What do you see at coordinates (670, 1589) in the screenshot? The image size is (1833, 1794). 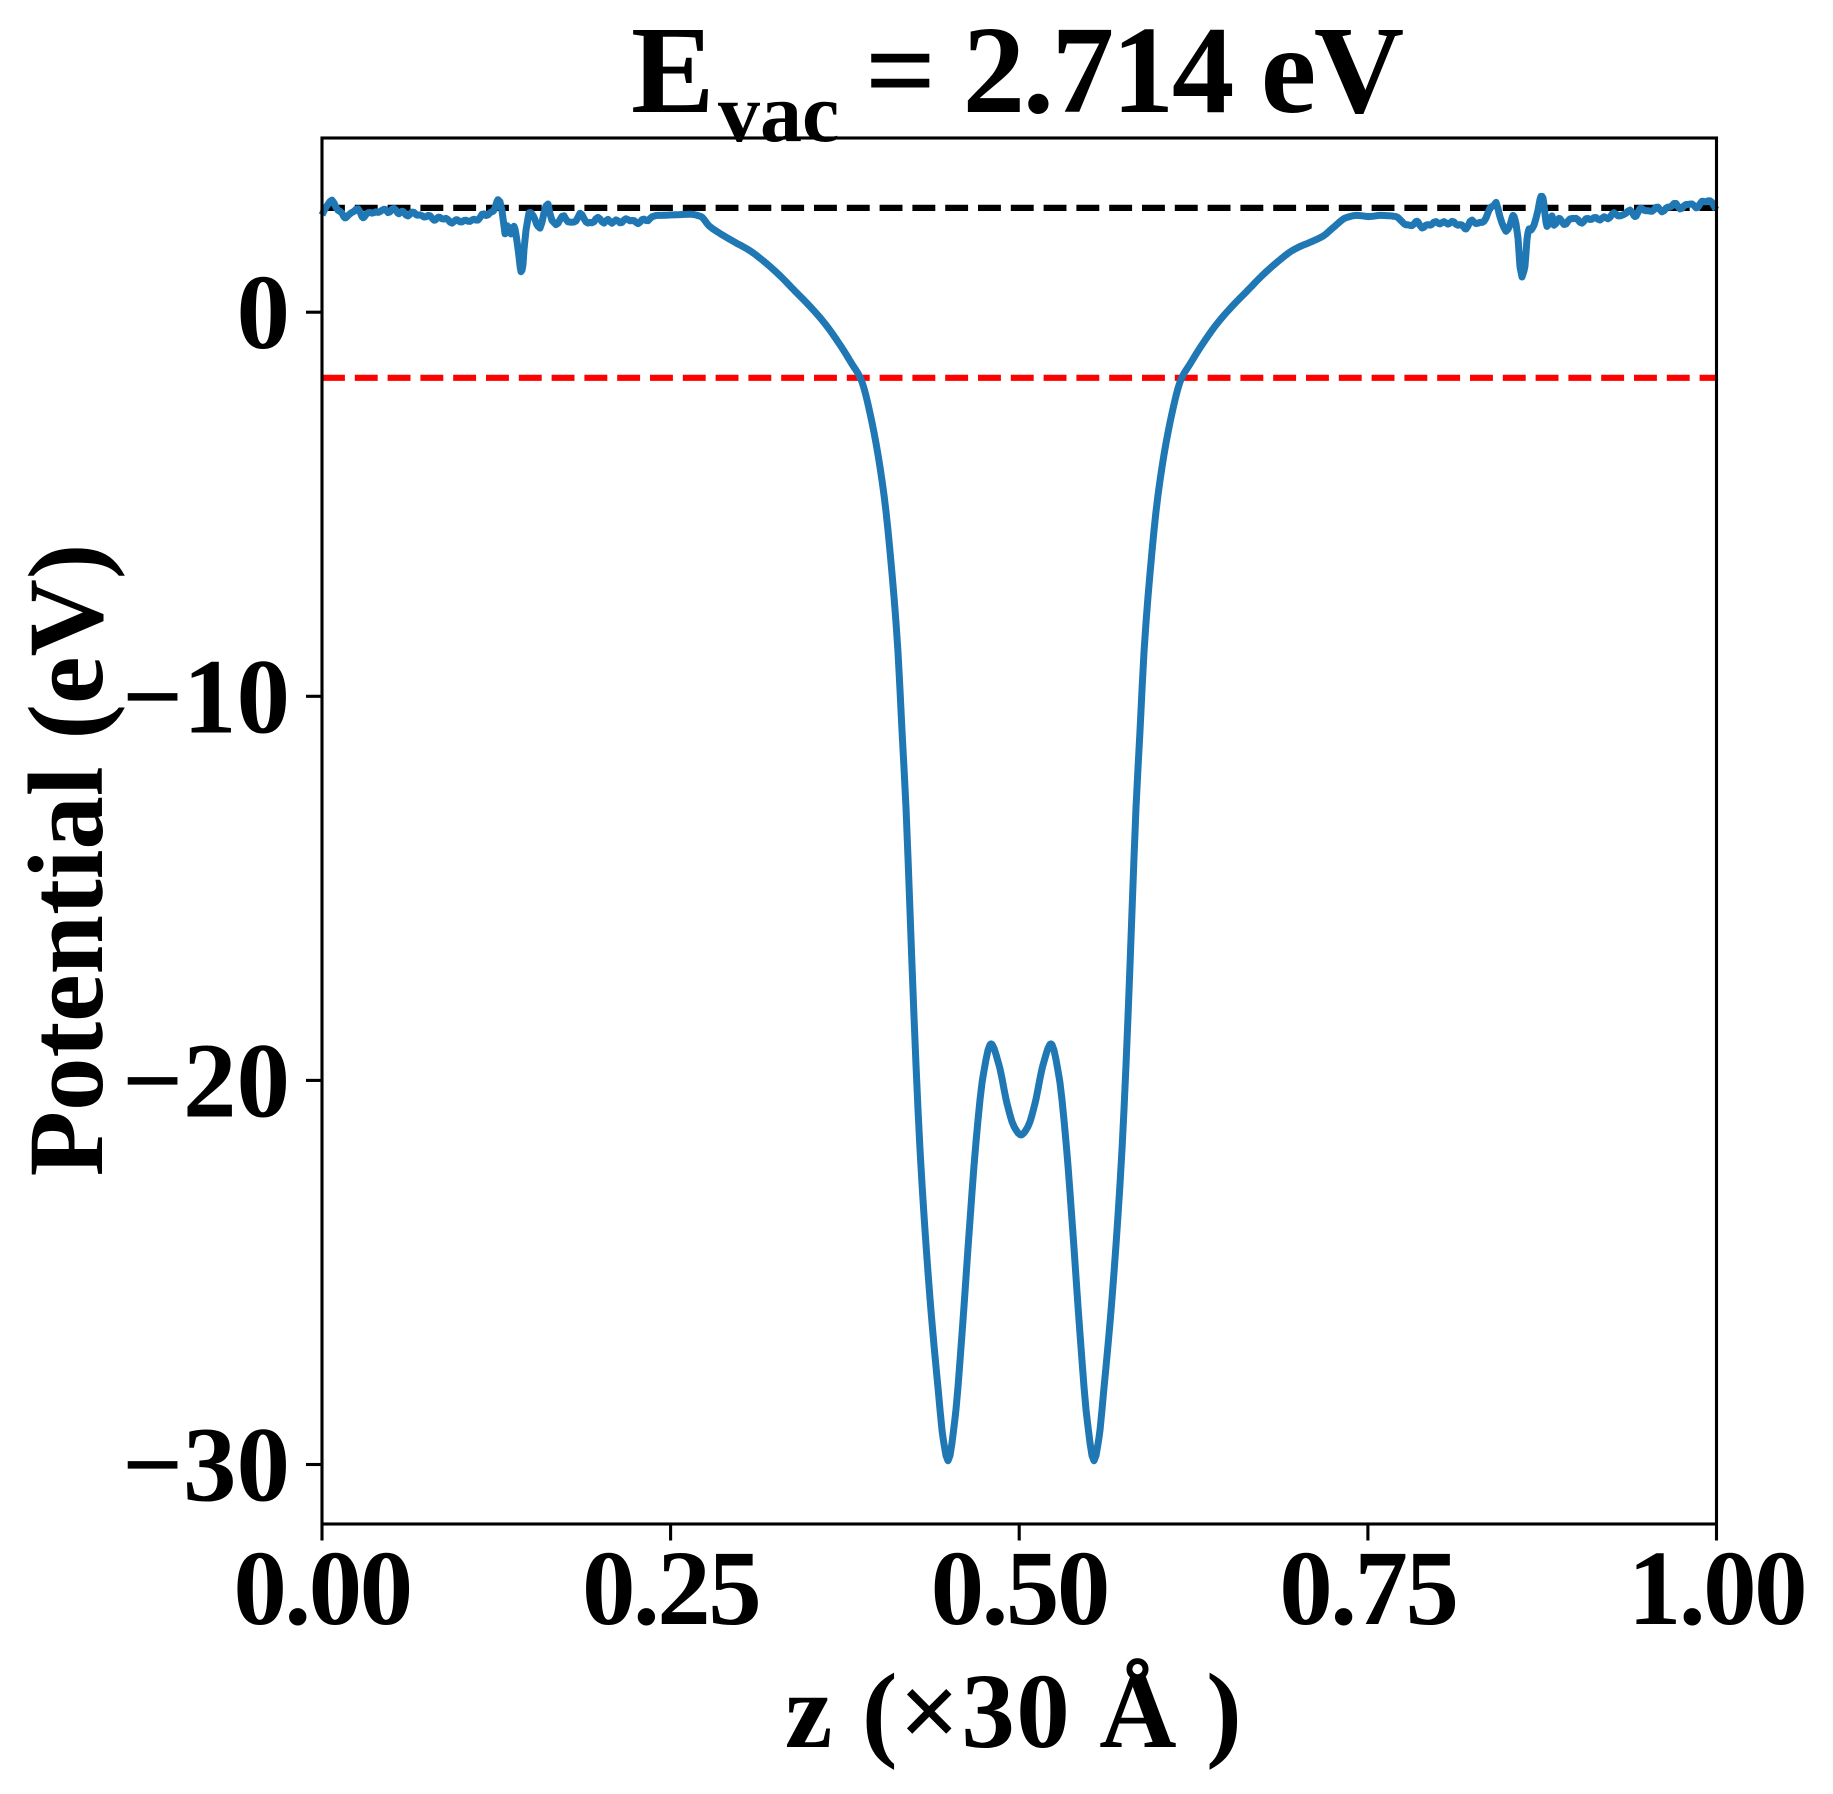 I see `svg-text: 0.25` at bounding box center [670, 1589].